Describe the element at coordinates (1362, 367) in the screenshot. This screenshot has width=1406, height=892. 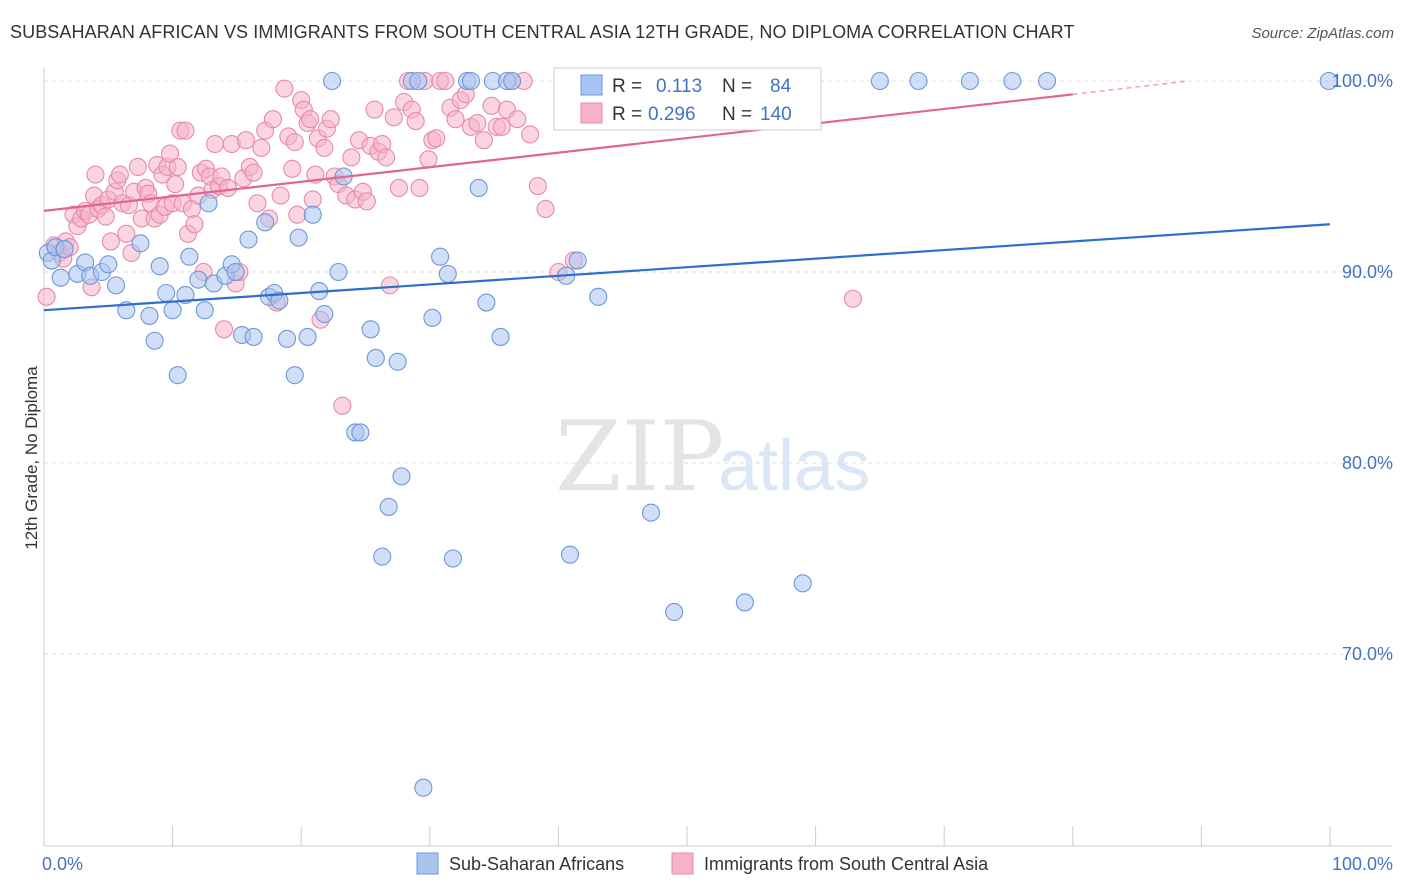
I see `y-tick-labels: 100.0% 90.0% 80.0% 70.0%` at that location.